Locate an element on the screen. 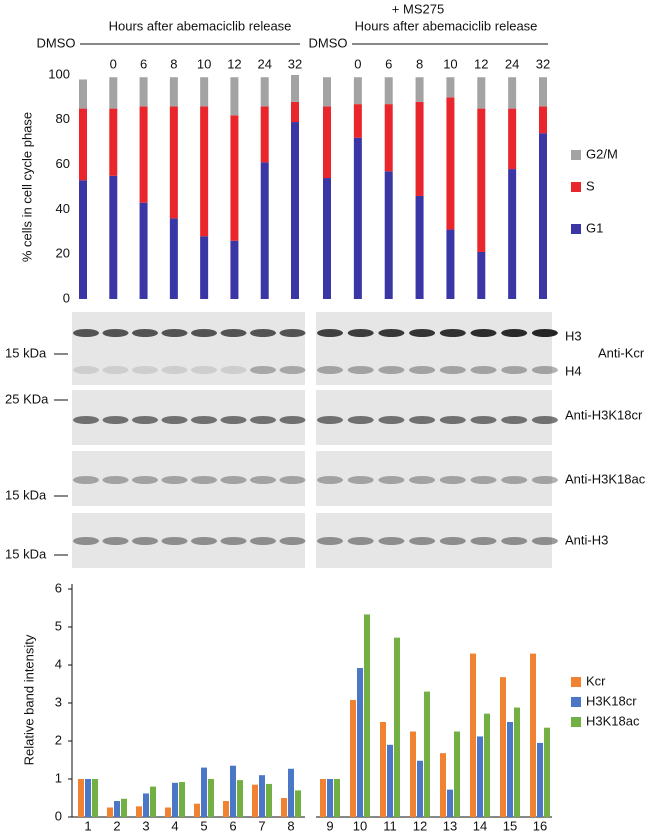 This screenshot has width=654, height=835. x-tick-label: 2 is located at coordinates (116, 825).